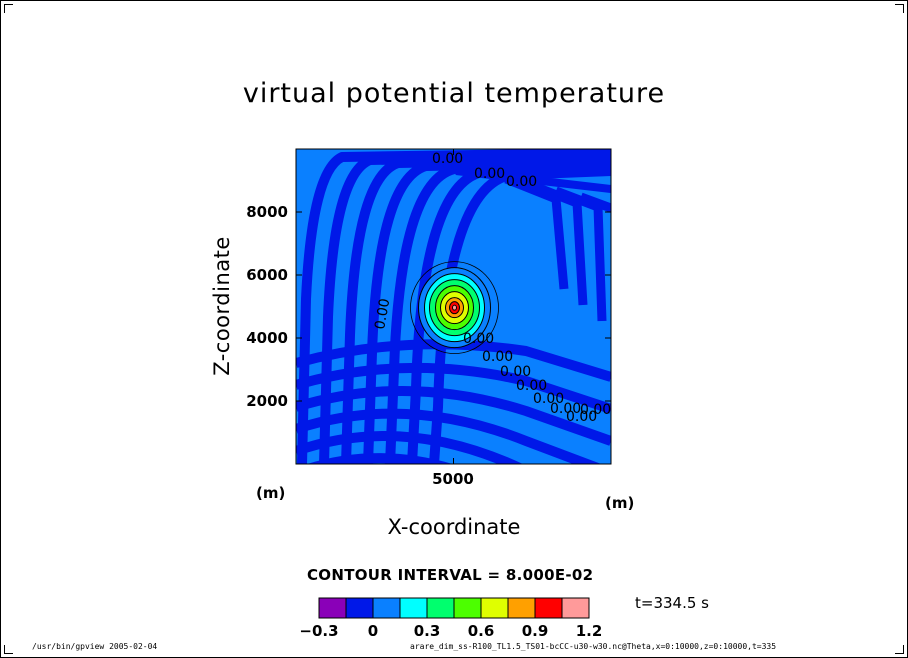 The height and width of the screenshot is (658, 908). Describe the element at coordinates (453, 479) in the screenshot. I see `x-tick-label: 5000` at that location.